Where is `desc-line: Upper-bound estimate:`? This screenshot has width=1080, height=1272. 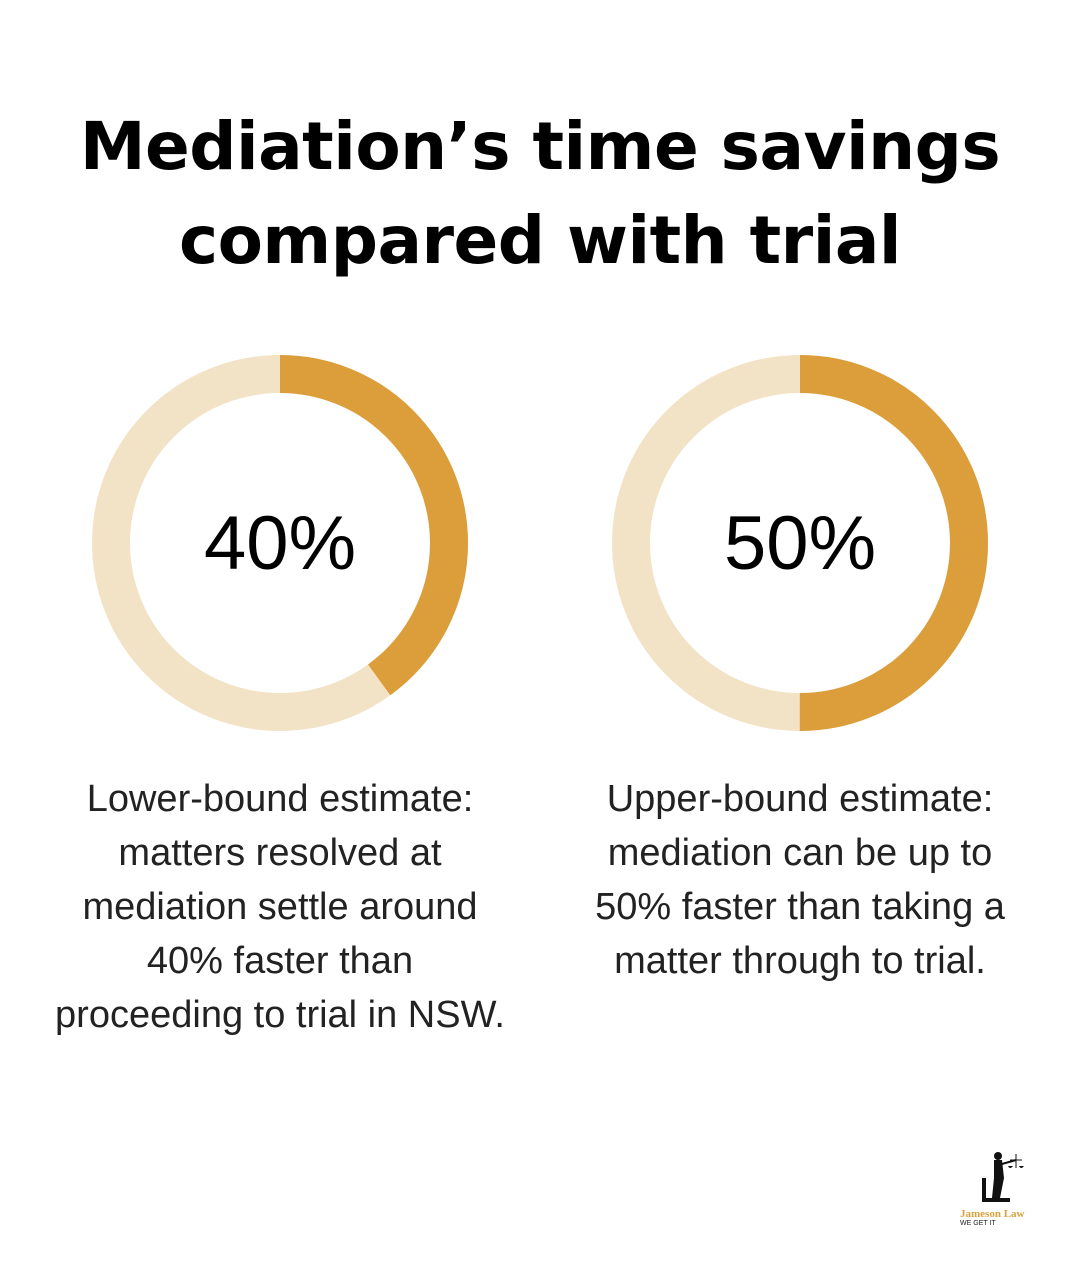 desc-line: Upper-bound estimate: is located at coordinates (800, 799).